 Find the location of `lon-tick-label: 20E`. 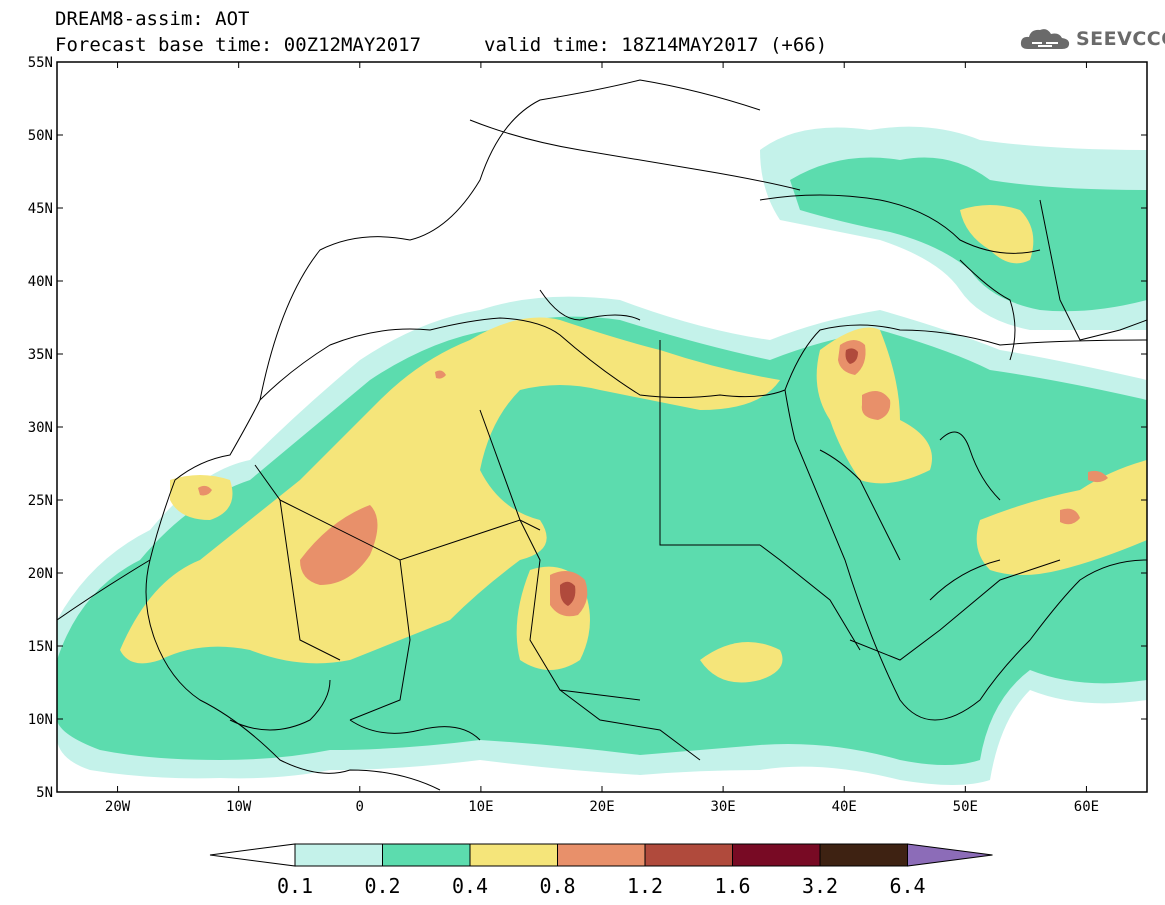

lon-tick-label: 20E is located at coordinates (601, 807).